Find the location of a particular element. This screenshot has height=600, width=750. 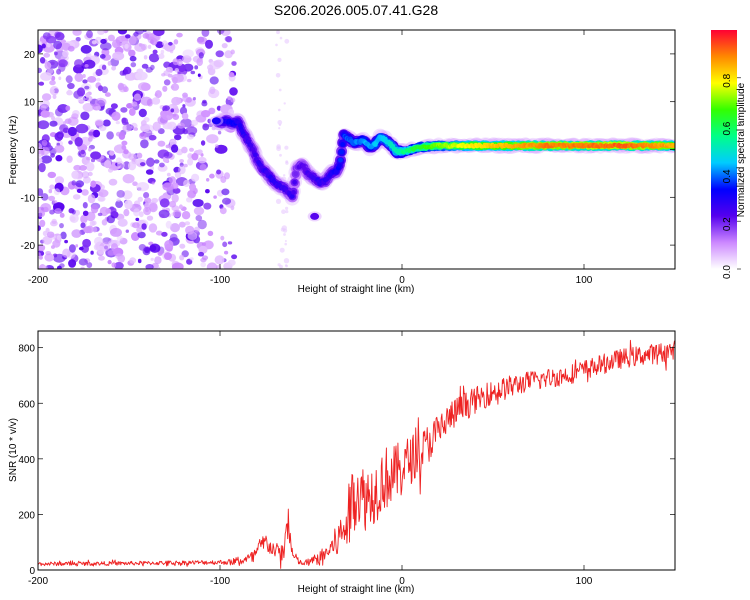

y-tick-label: 800 is located at coordinates (26, 349).